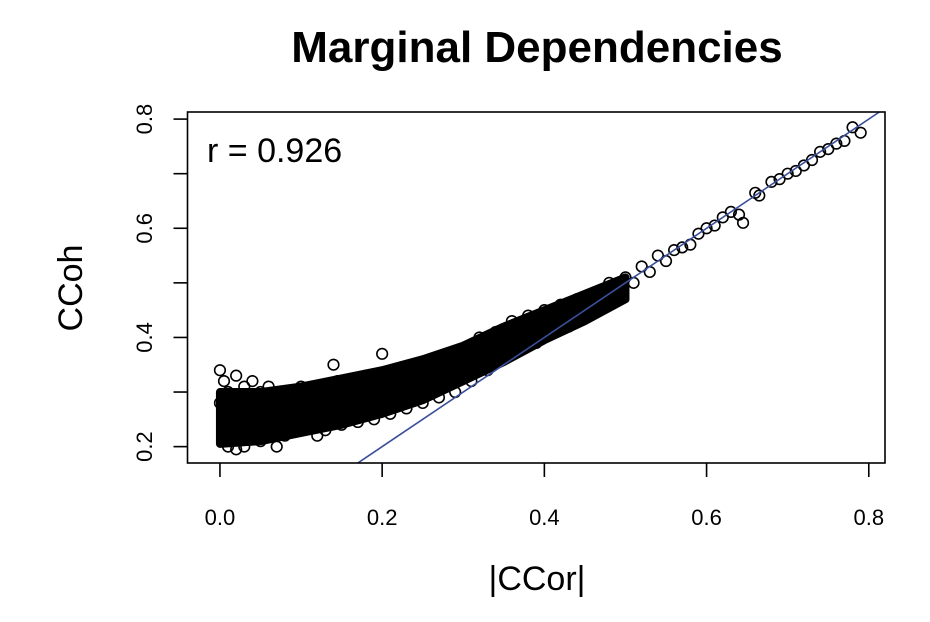 Image resolution: width=930 pixels, height=622 pixels. What do you see at coordinates (144, 446) in the screenshot?
I see `y-tick-label: 0.2` at bounding box center [144, 446].